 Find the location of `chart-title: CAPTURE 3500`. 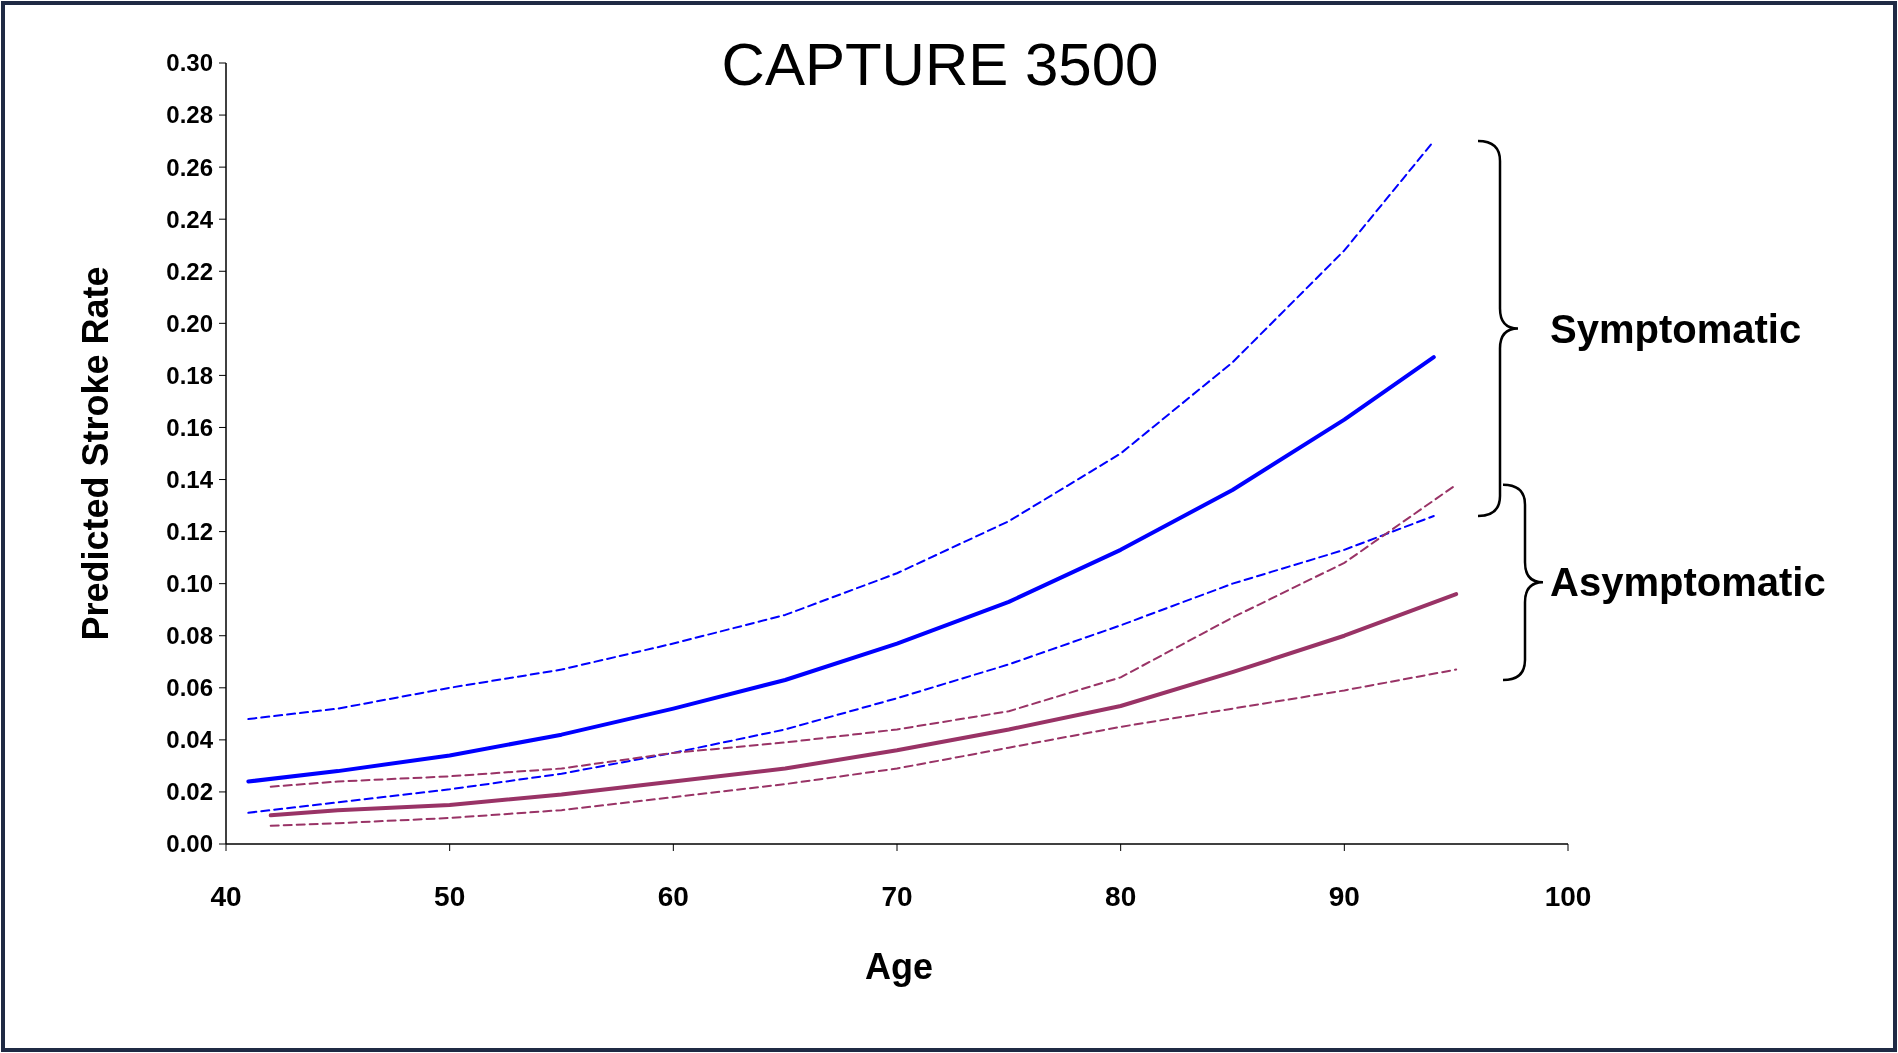

chart-title: CAPTURE 3500 is located at coordinates (940, 64).